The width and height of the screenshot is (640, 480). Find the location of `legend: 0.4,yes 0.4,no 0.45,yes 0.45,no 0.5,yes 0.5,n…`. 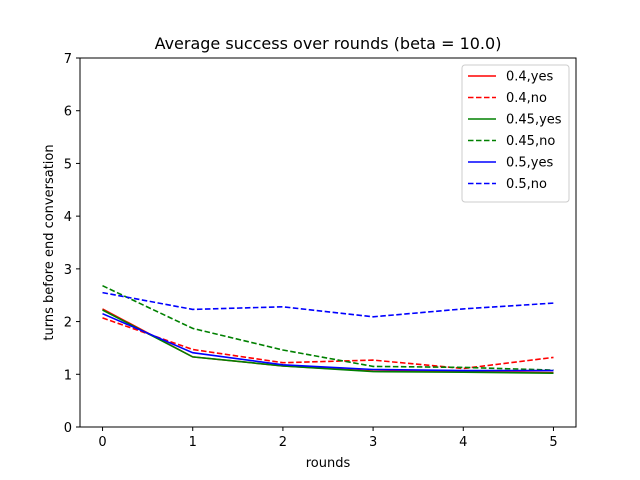

legend: 0.4,yes 0.4,no 0.45,yes 0.45,no 0.5,yes 0.5,n… is located at coordinates (515, 133).